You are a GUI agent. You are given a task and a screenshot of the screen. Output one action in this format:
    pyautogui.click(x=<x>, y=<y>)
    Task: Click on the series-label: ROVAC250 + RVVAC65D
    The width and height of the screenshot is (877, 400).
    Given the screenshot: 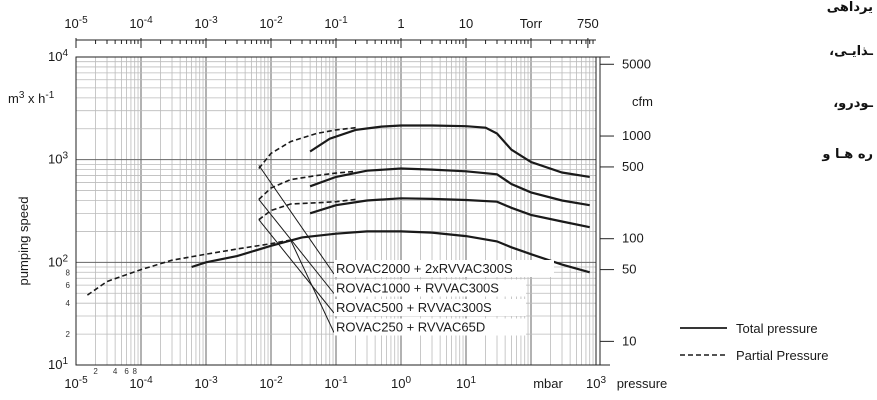 What is the action you would take?
    pyautogui.click(x=410, y=327)
    